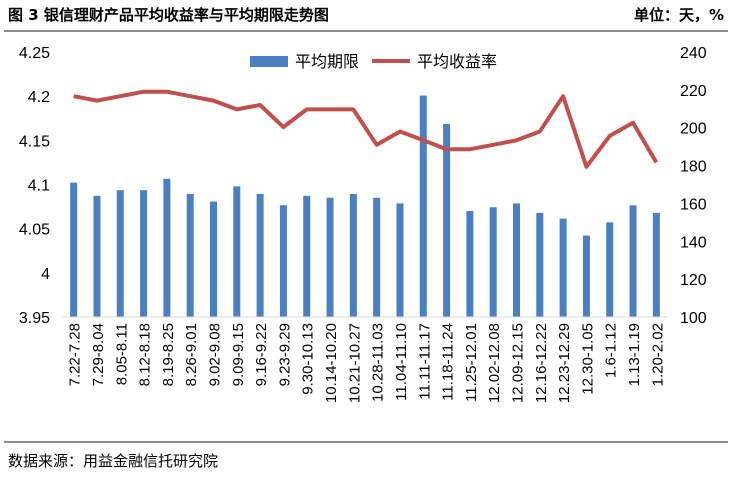 This screenshot has width=732, height=480. What do you see at coordinates (39, 186) in the screenshot?
I see `left-axis-tick-label: 4.1` at bounding box center [39, 186].